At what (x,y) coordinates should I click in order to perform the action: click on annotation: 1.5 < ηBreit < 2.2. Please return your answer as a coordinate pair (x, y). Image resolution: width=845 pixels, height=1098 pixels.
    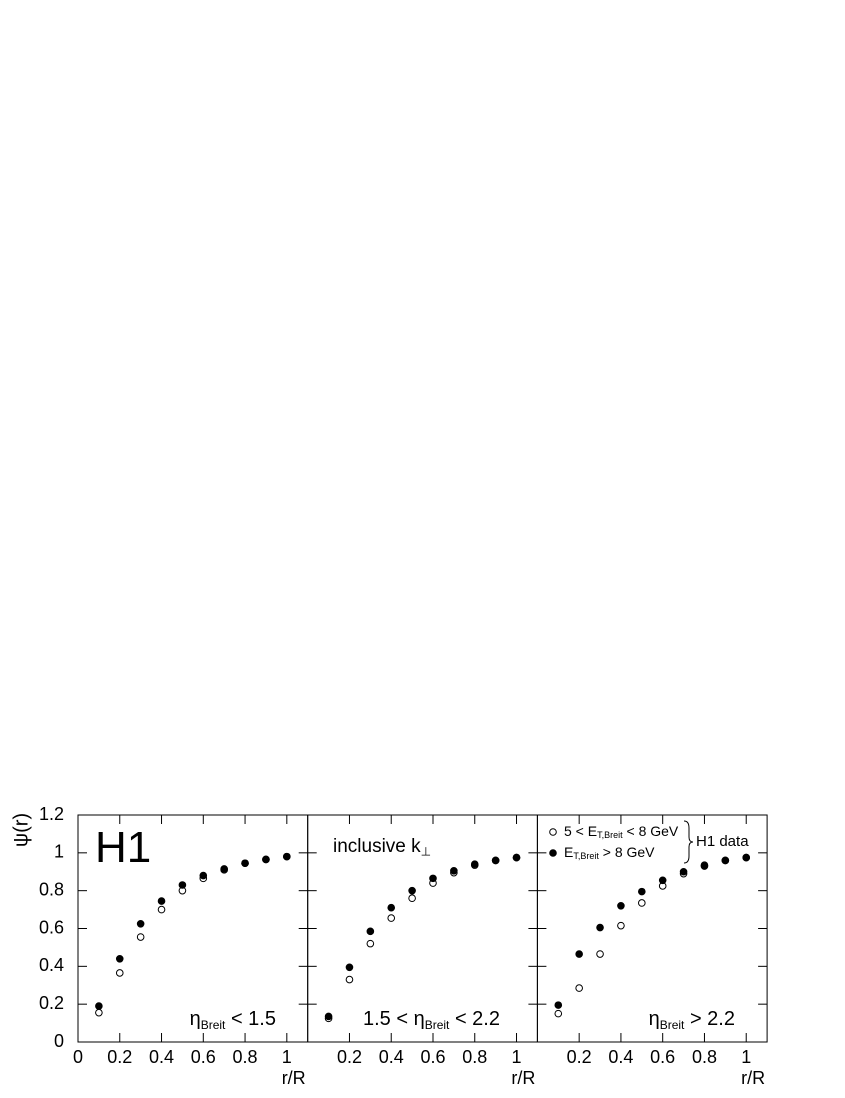
    Looking at the image, I should click on (431, 1020).